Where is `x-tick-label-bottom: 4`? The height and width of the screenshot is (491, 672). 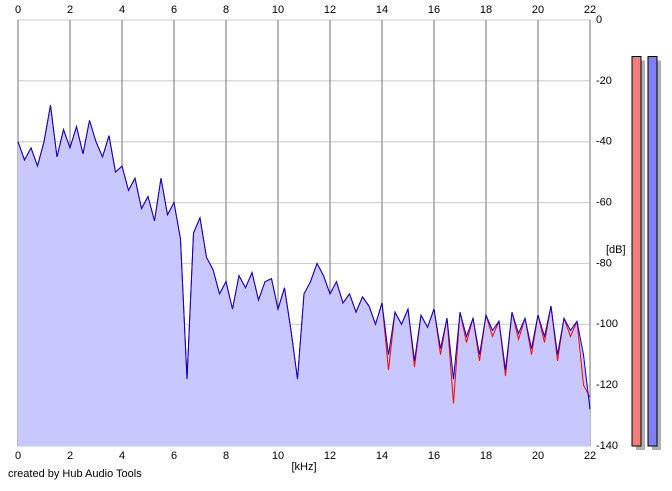
x-tick-label-bottom: 4 is located at coordinates (122, 456).